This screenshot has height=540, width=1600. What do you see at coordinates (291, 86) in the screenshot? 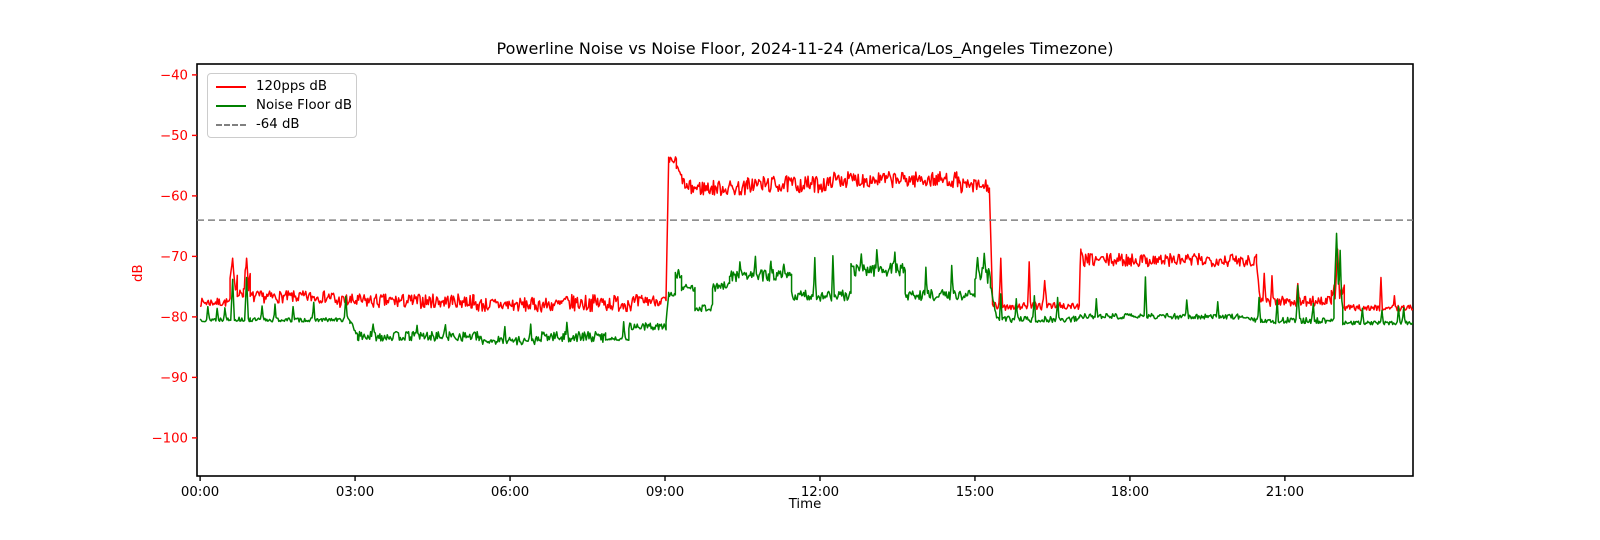
I see `legend-label-120pps: 120pps dB` at bounding box center [291, 86].